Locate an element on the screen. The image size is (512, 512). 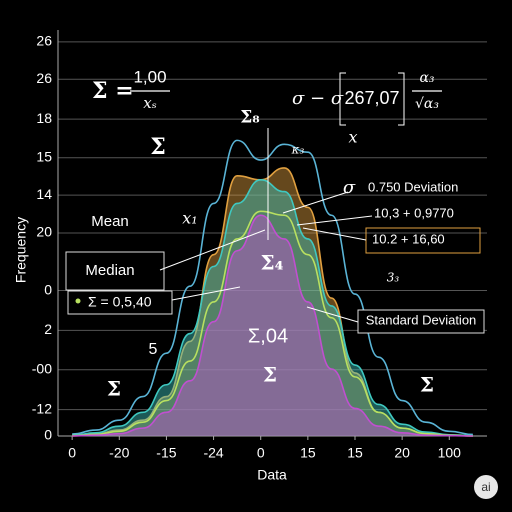
annotation: Σ = 0,5,40 is located at coordinates (120, 302).